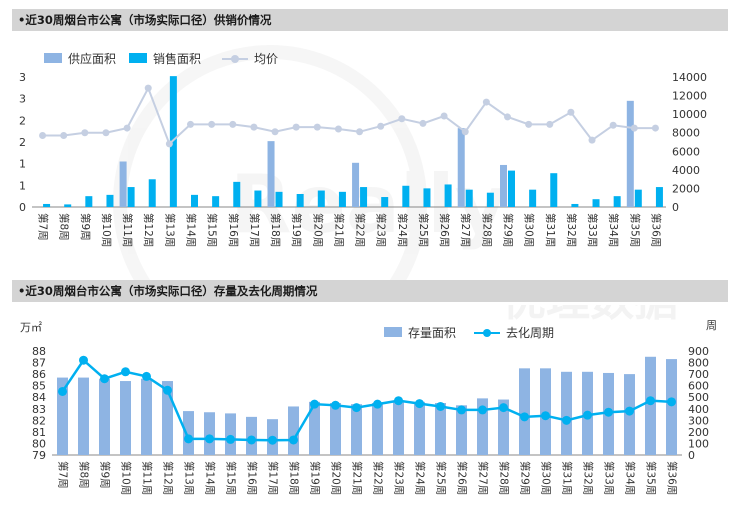 Image resolution: width=740 pixels, height=518 pixels. What do you see at coordinates (22, 185) in the screenshot?
I see `left-tick-label: 1` at bounding box center [22, 185].